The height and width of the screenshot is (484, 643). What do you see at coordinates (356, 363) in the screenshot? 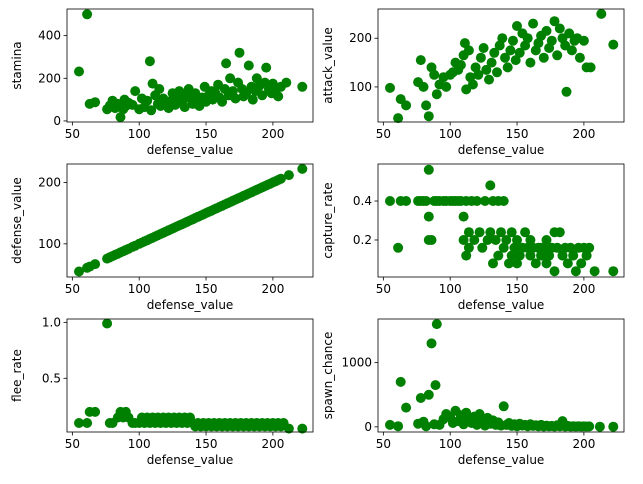
I see `y-tick-label: 1000` at bounding box center [356, 363].